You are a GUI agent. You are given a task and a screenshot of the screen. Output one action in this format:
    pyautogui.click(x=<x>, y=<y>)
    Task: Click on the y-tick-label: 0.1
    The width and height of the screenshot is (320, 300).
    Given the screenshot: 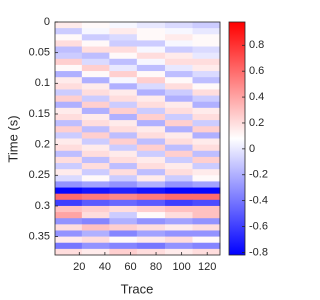 What is the action you would take?
    pyautogui.click(x=42, y=83)
    